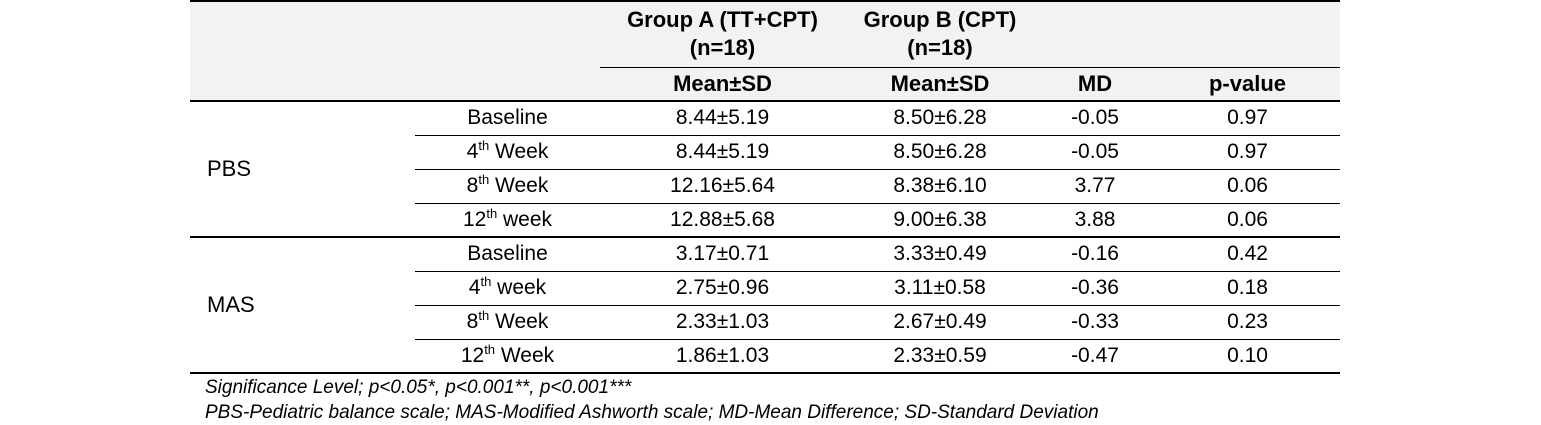 Image resolution: width=1541 pixels, height=425 pixels. Describe the element at coordinates (395, 34) in the screenshot. I see `group-header-spacer` at that location.